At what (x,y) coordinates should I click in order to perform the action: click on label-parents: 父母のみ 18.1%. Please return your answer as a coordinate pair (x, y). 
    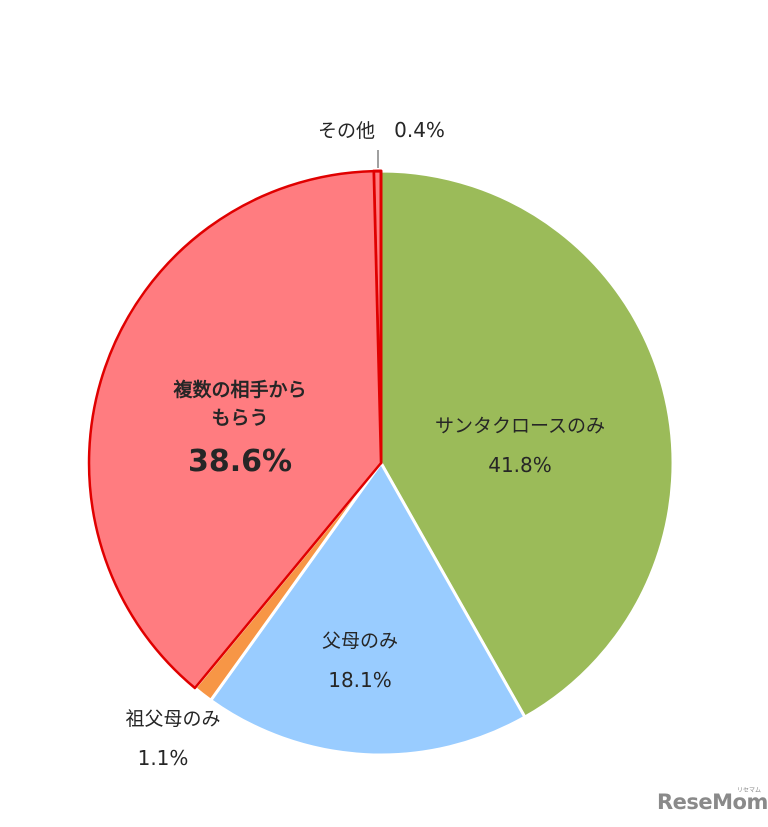
    Looking at the image, I should click on (360, 661).